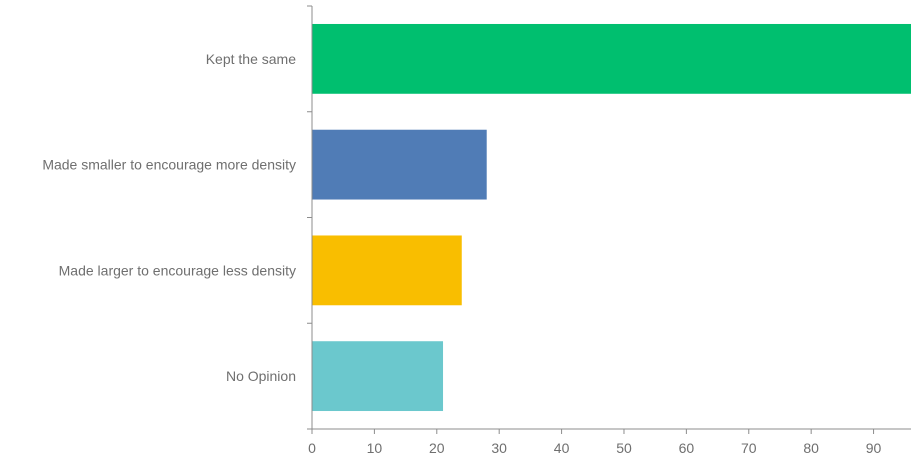 The image size is (913, 462). What do you see at coordinates (169, 165) in the screenshot?
I see `category-label: Made smaller to encourage more density` at bounding box center [169, 165].